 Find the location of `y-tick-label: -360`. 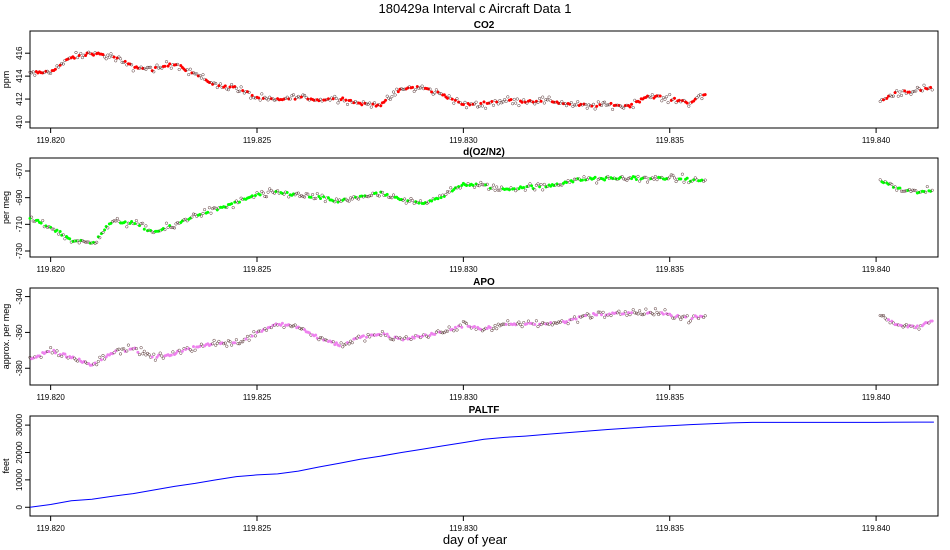

y-tick-label: -360 is located at coordinates (19, 332).